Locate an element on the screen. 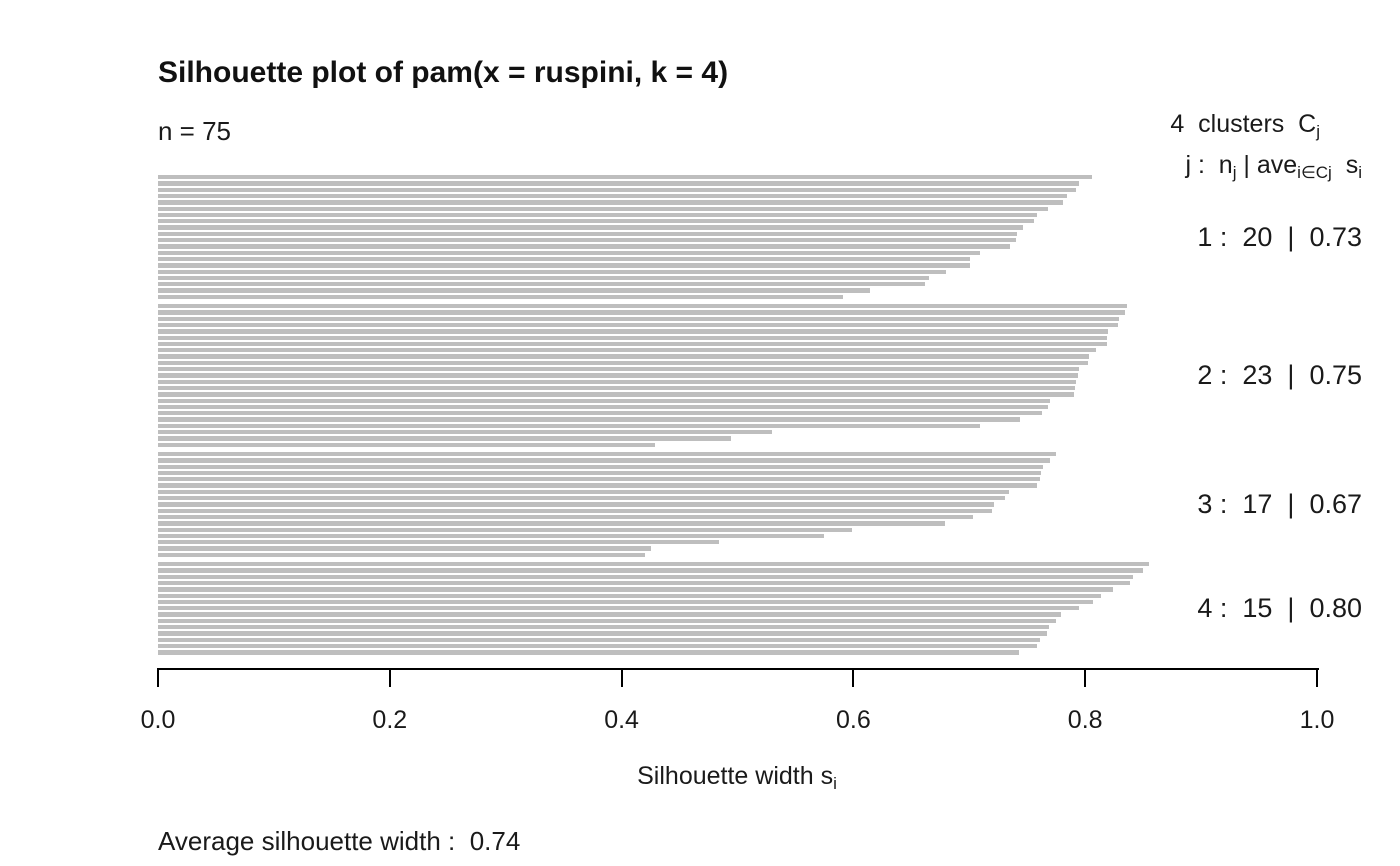  legend-header-line1: 4 clusters Cj is located at coordinates (1245, 126).